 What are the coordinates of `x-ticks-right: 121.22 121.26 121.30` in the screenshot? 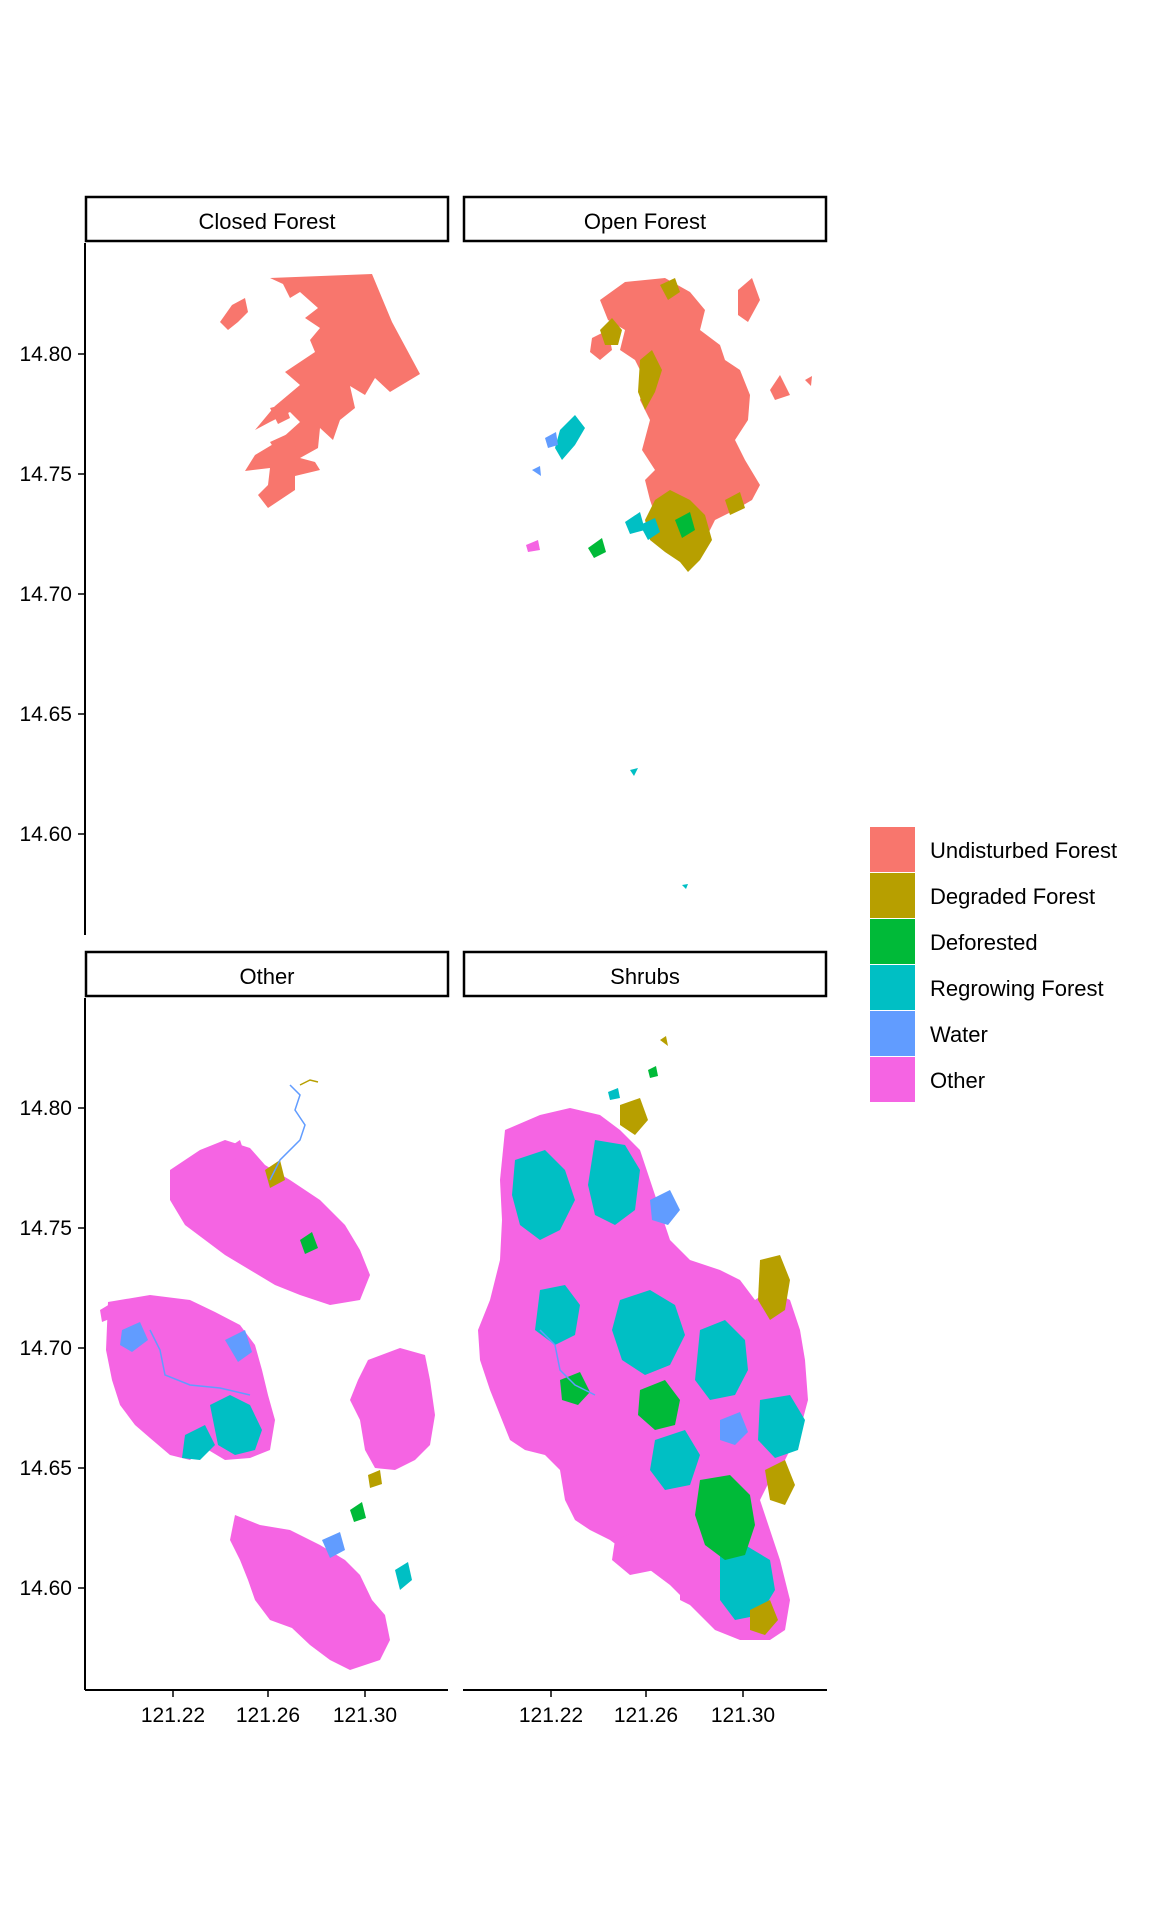 It's located at (647, 1708).